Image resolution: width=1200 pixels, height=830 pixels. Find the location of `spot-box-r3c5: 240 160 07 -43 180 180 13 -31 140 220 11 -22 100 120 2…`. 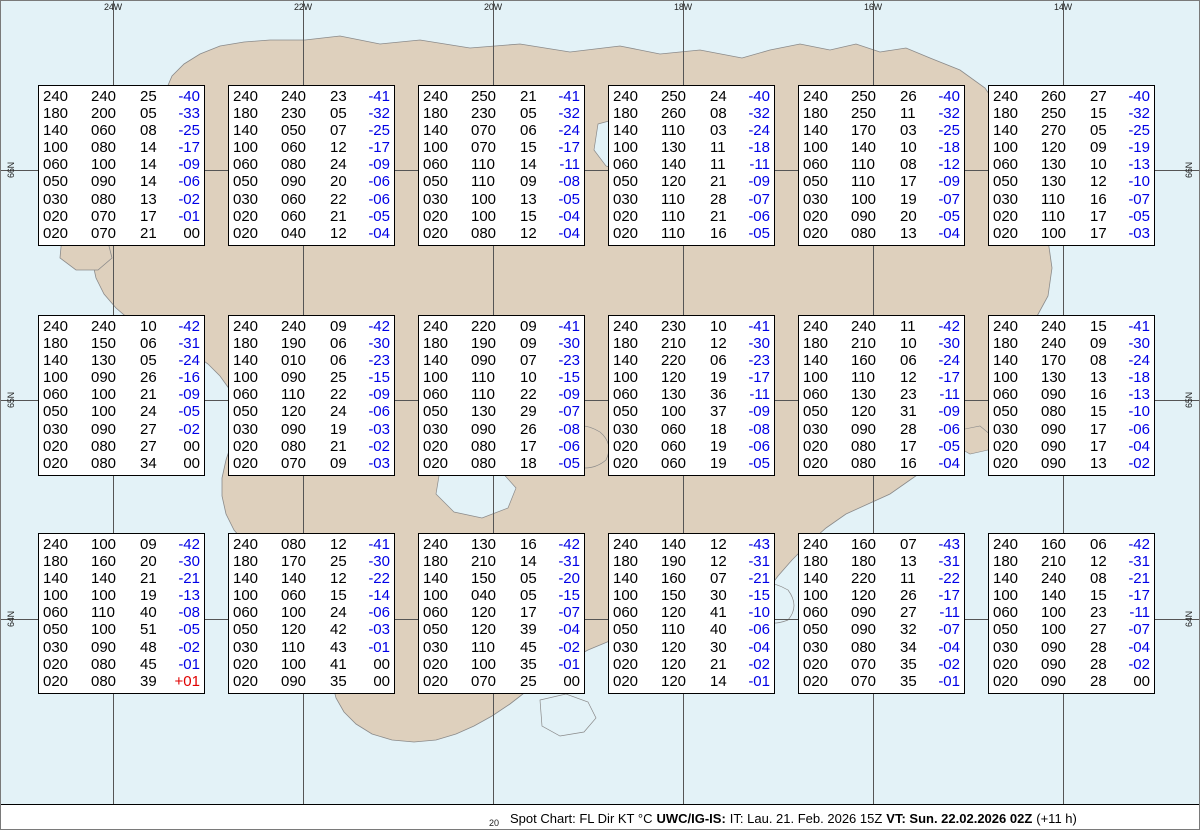

spot-box-r3c5: 240 160 07 -43 180 180 13 -31 140 220 11 -22 100 120 2… is located at coordinates (881, 613).